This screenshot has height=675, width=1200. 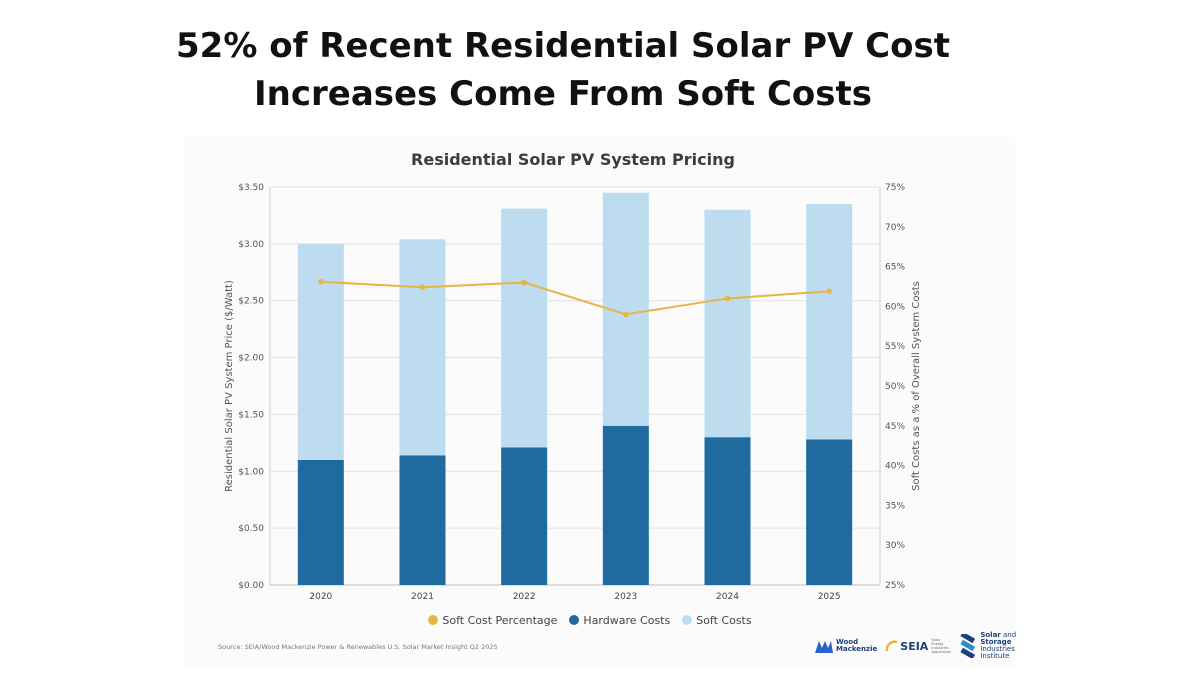 What do you see at coordinates (251, 359) in the screenshot?
I see `y-tick-label: $2.00` at bounding box center [251, 359].